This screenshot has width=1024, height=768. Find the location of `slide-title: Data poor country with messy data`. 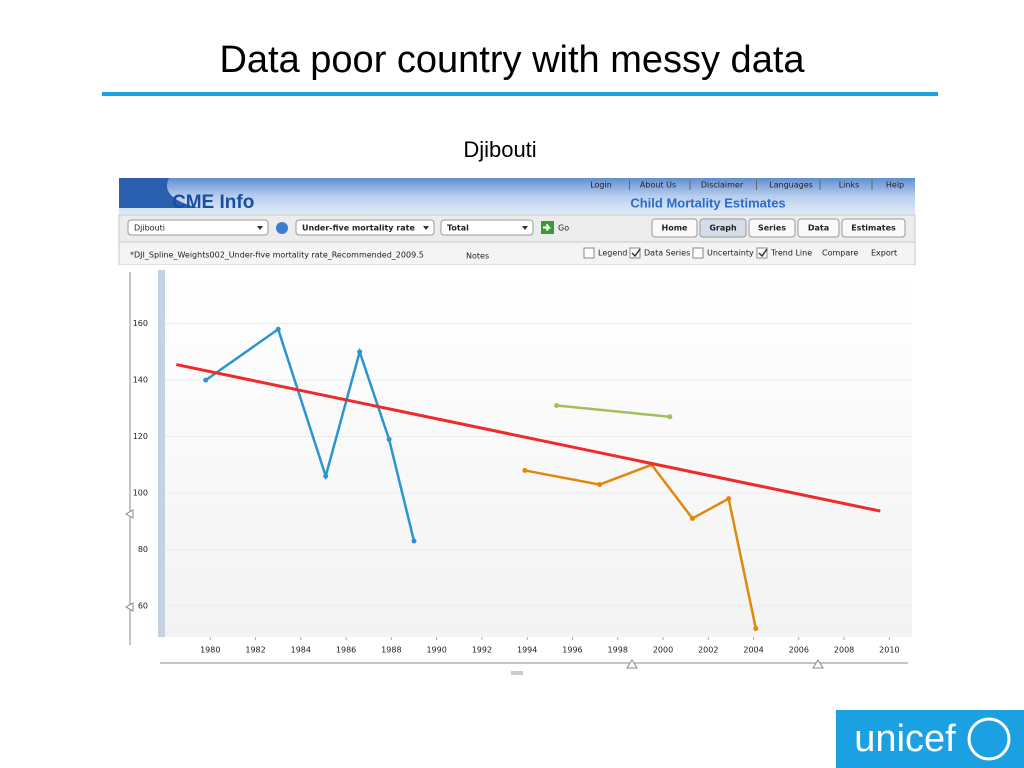

slide-title: Data poor country with messy data is located at coordinates (512, 60).